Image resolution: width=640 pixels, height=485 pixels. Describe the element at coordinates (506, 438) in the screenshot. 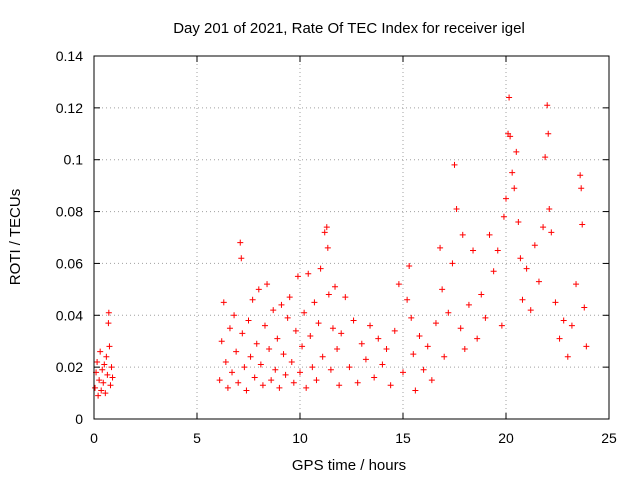

I see `x-tick-label: 20` at that location.